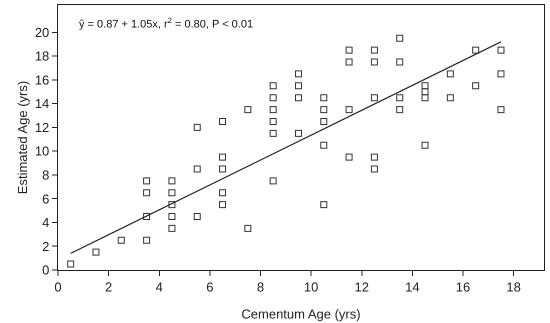 The image size is (550, 323). What do you see at coordinates (46, 270) in the screenshot?
I see `y-tick-label: 0` at bounding box center [46, 270].